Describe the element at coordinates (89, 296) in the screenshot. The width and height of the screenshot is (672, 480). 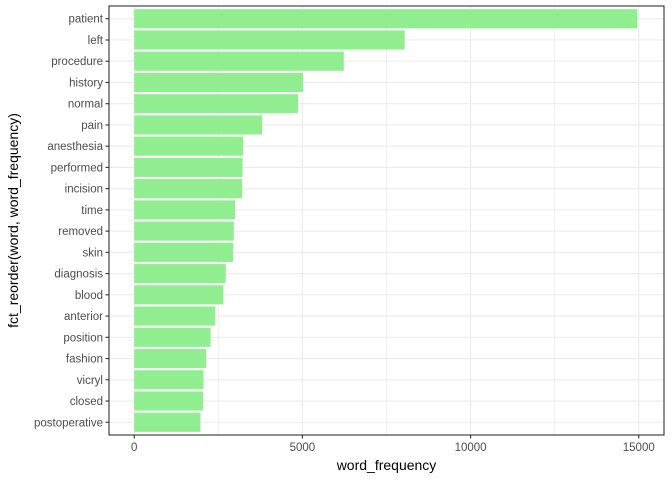
I see `y-tick-label: blood` at that location.